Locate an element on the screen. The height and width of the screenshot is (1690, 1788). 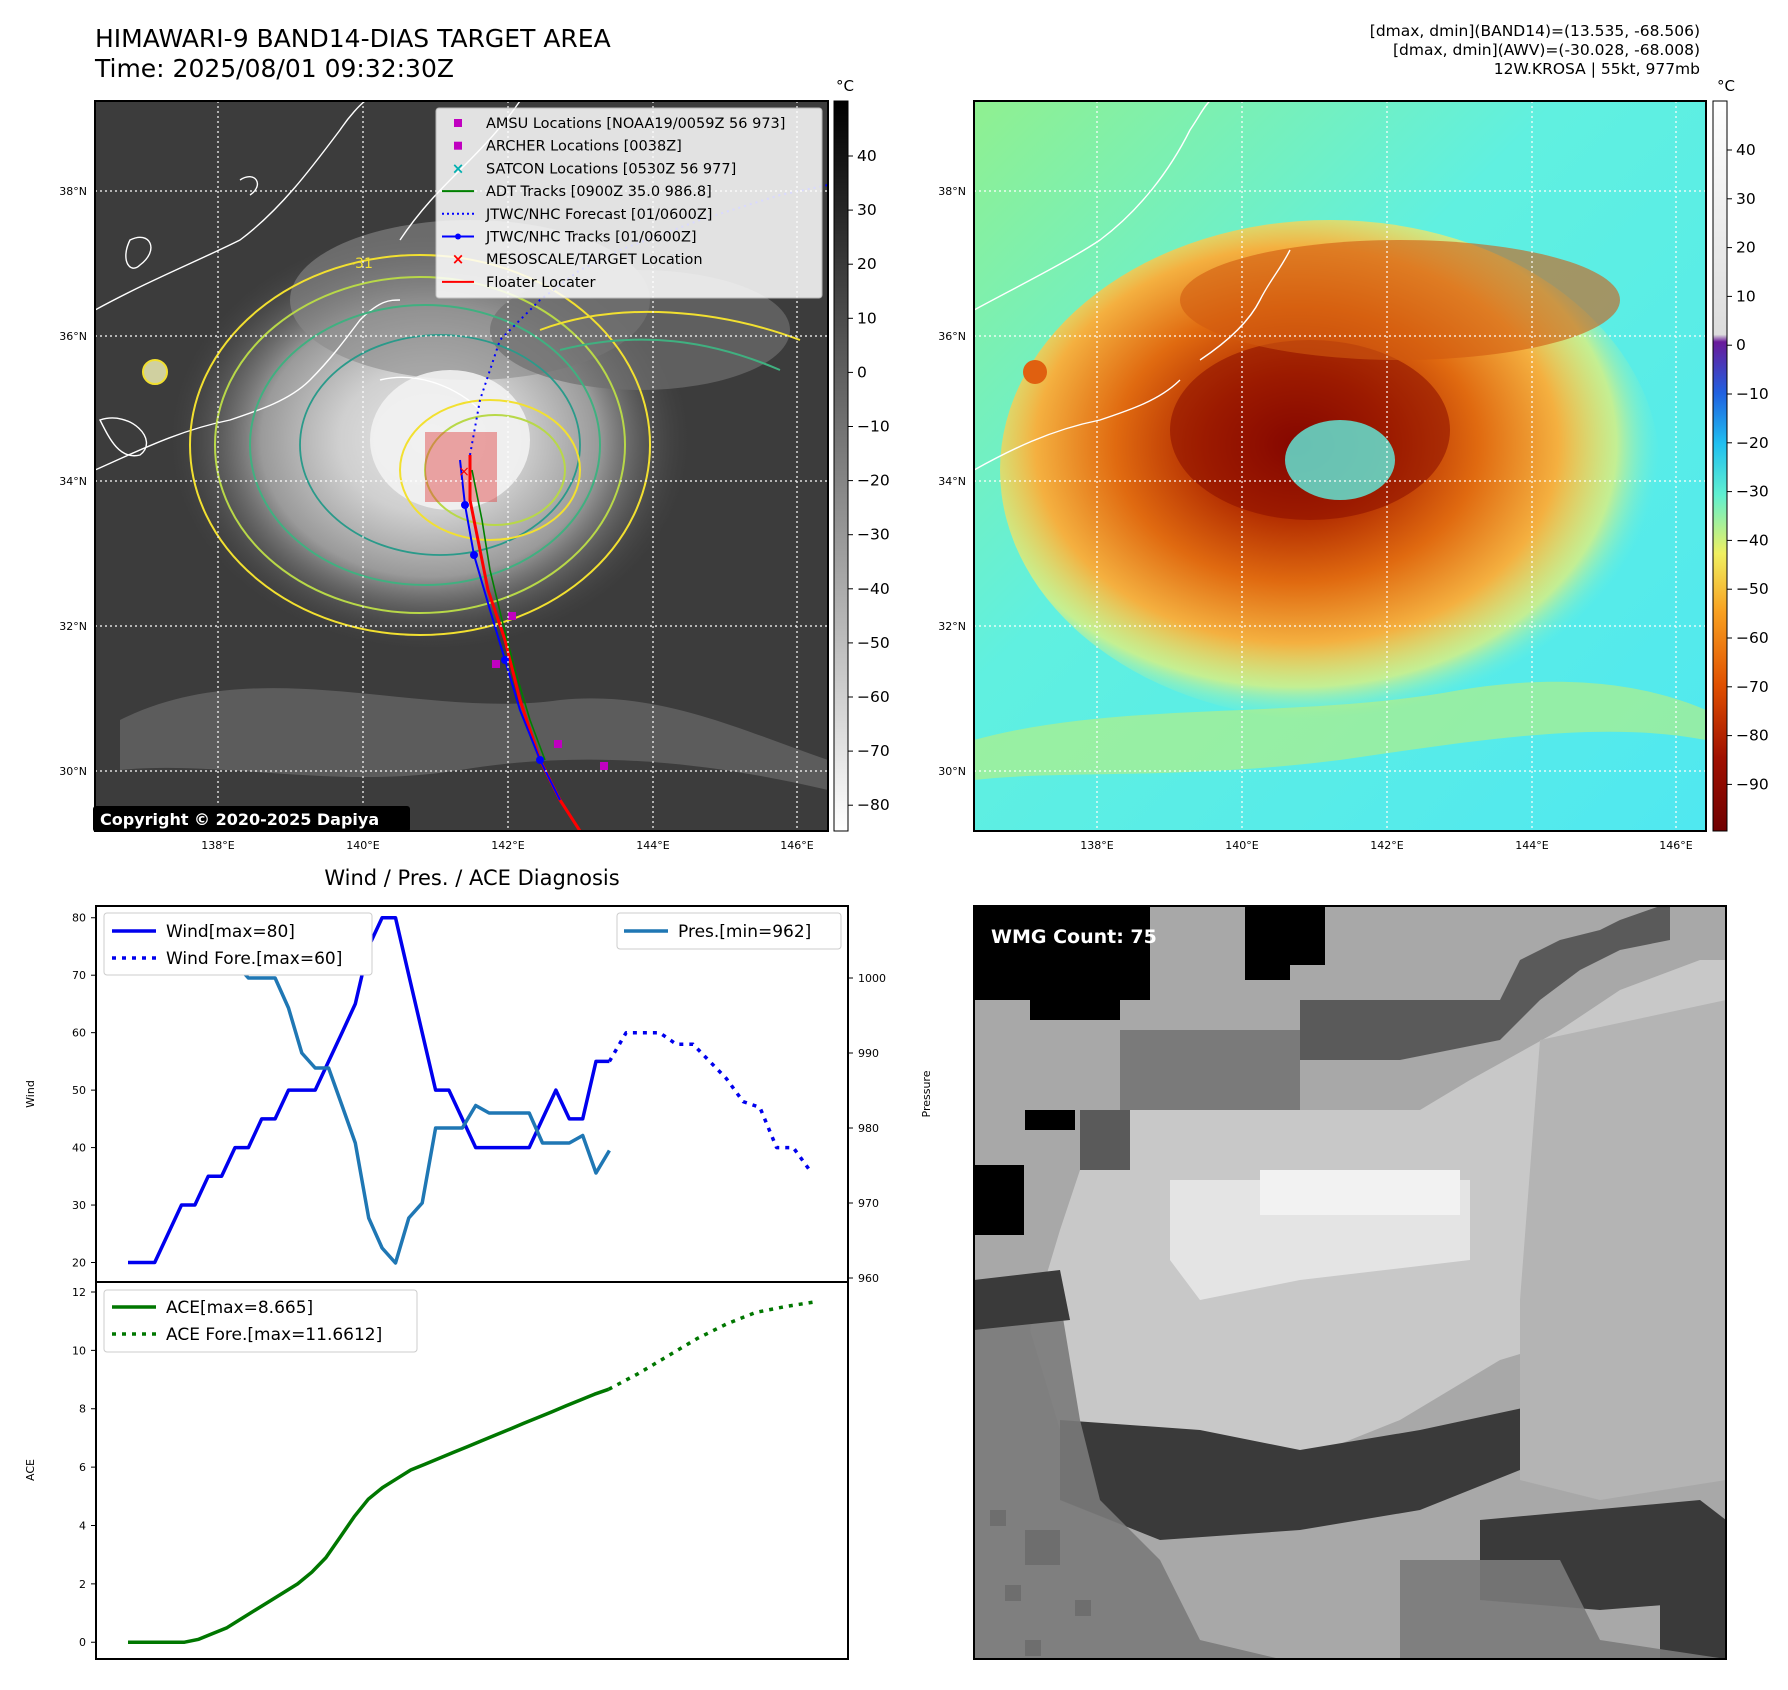
map-legend-item: JTWC/NHC Tracks [01/0600Z] is located at coordinates (569, 238).